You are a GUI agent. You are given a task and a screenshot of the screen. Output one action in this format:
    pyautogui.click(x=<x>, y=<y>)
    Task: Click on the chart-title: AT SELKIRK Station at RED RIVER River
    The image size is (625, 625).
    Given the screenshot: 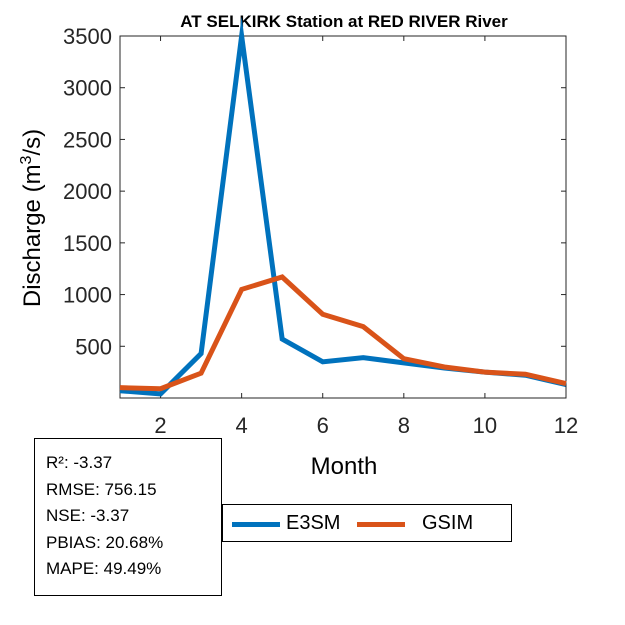 What is the action you would take?
    pyautogui.click(x=344, y=21)
    